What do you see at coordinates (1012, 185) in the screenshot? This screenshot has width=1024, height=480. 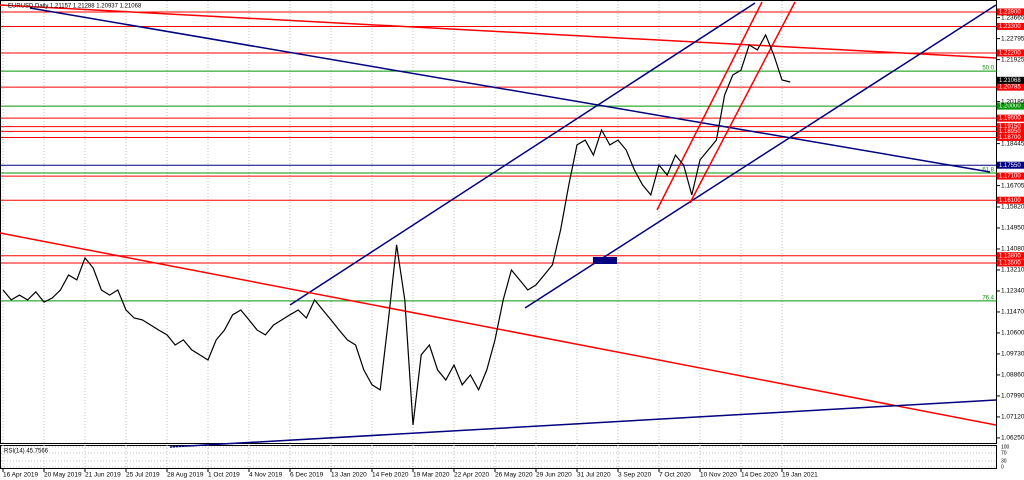 I see `y-tick-label: 1.16705` at bounding box center [1012, 185].